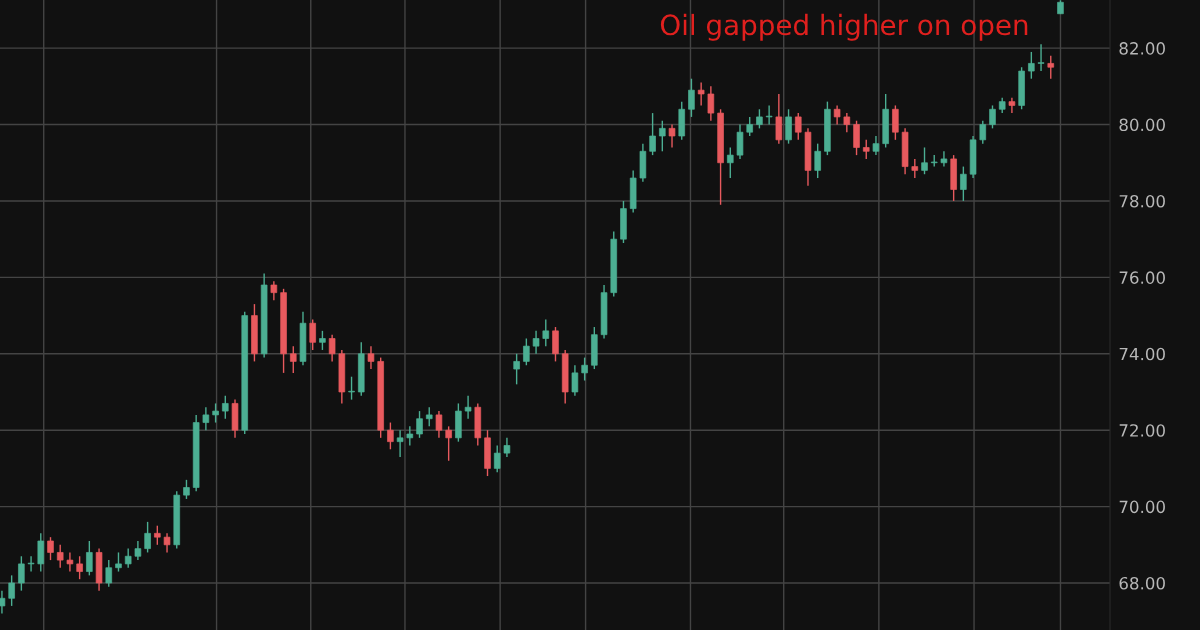  What do you see at coordinates (1142, 430) in the screenshot?
I see `y-tick-label: 72.00` at bounding box center [1142, 430].